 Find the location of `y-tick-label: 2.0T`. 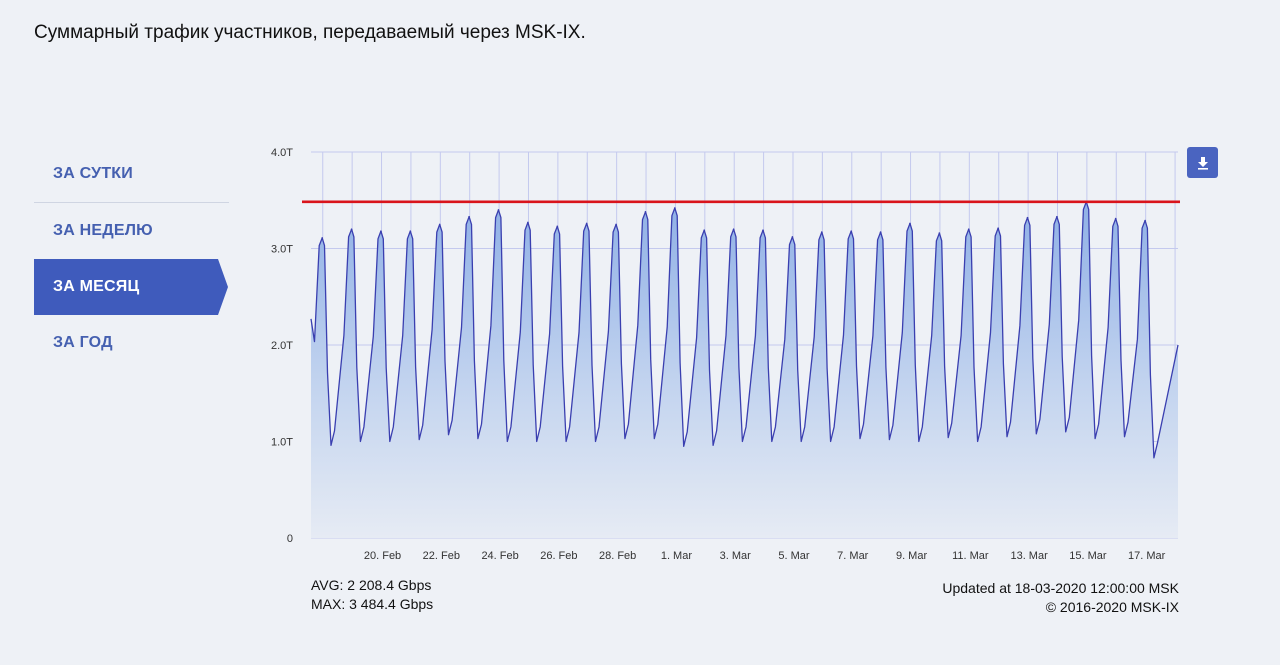

y-tick-label: 2.0T is located at coordinates (282, 346).